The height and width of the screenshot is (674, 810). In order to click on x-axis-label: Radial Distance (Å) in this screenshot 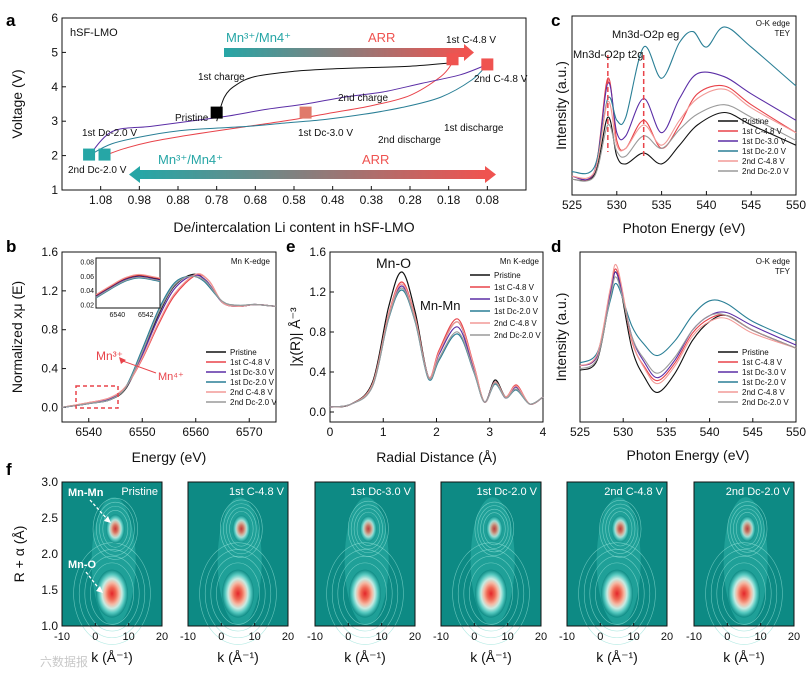, I will do `click(436, 457)`.